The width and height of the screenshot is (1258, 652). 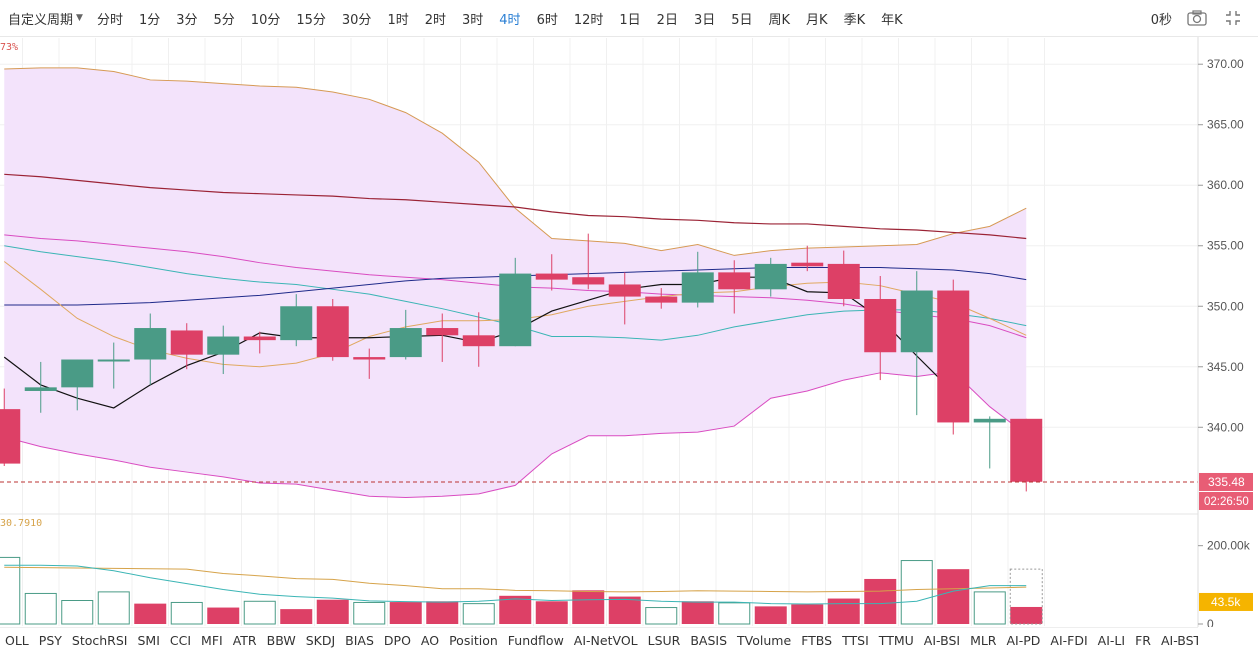 What do you see at coordinates (1226, 500) in the screenshot?
I see `countdown-badge` at bounding box center [1226, 500].